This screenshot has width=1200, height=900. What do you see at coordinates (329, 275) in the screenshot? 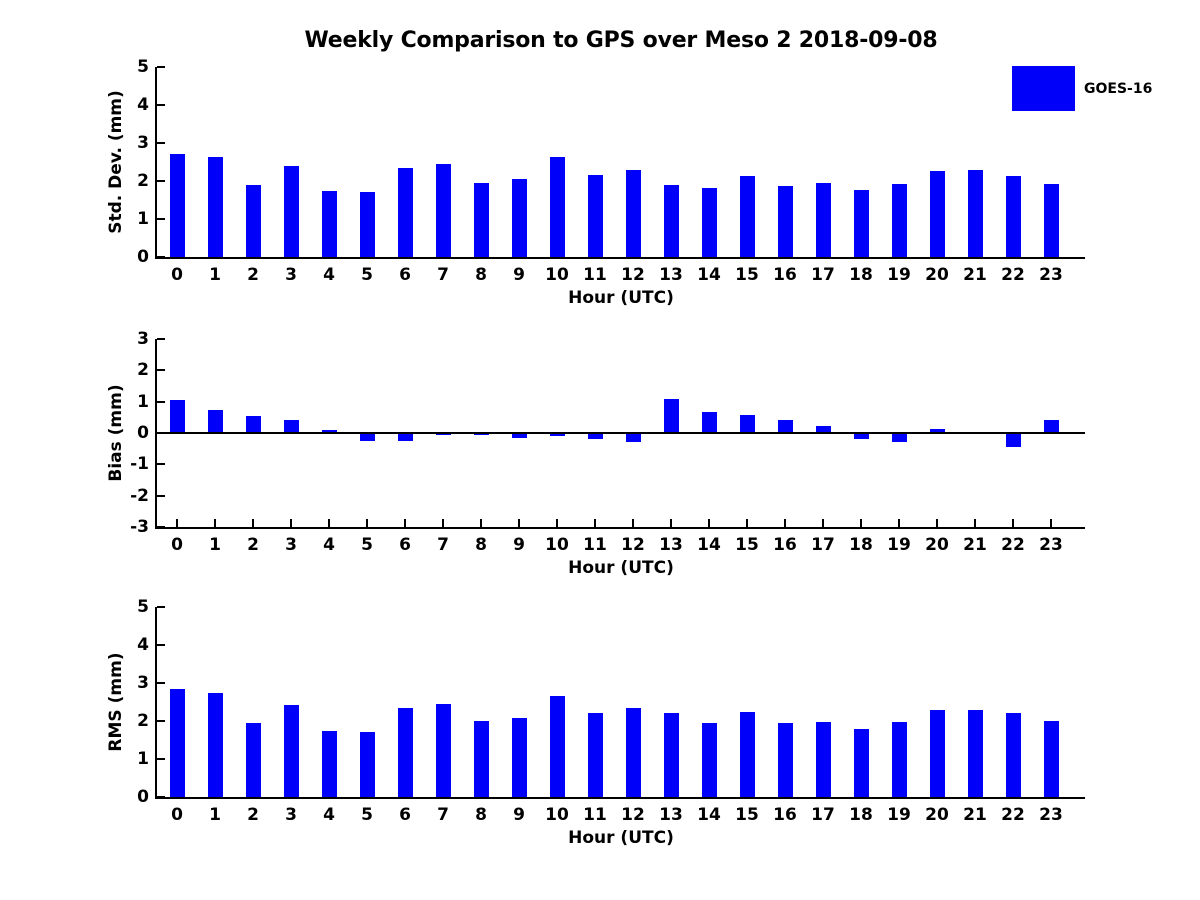
I see `x-tick-label: 4` at bounding box center [329, 275].